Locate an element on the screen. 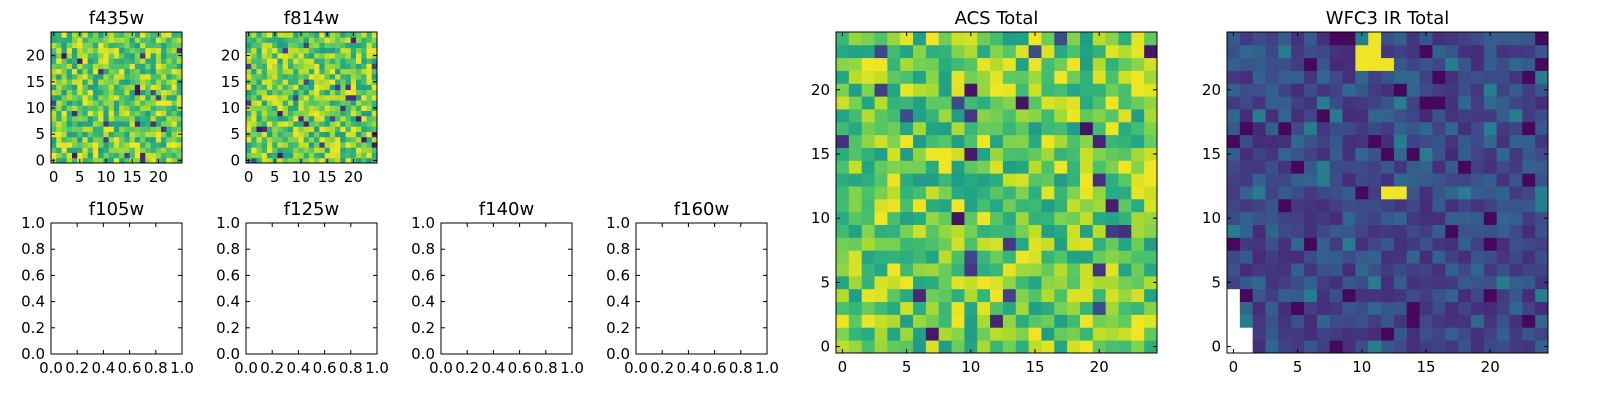  x-tick-label: 0.8 is located at coordinates (156, 368).